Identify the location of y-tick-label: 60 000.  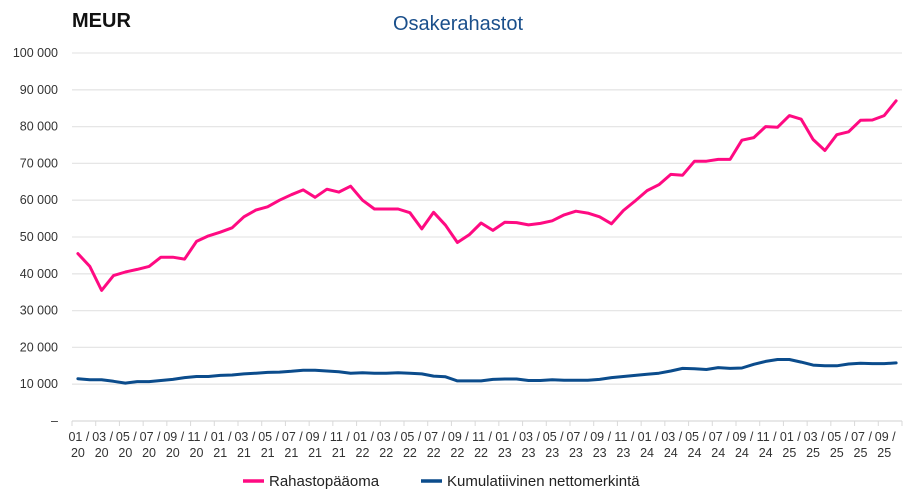
(39, 200).